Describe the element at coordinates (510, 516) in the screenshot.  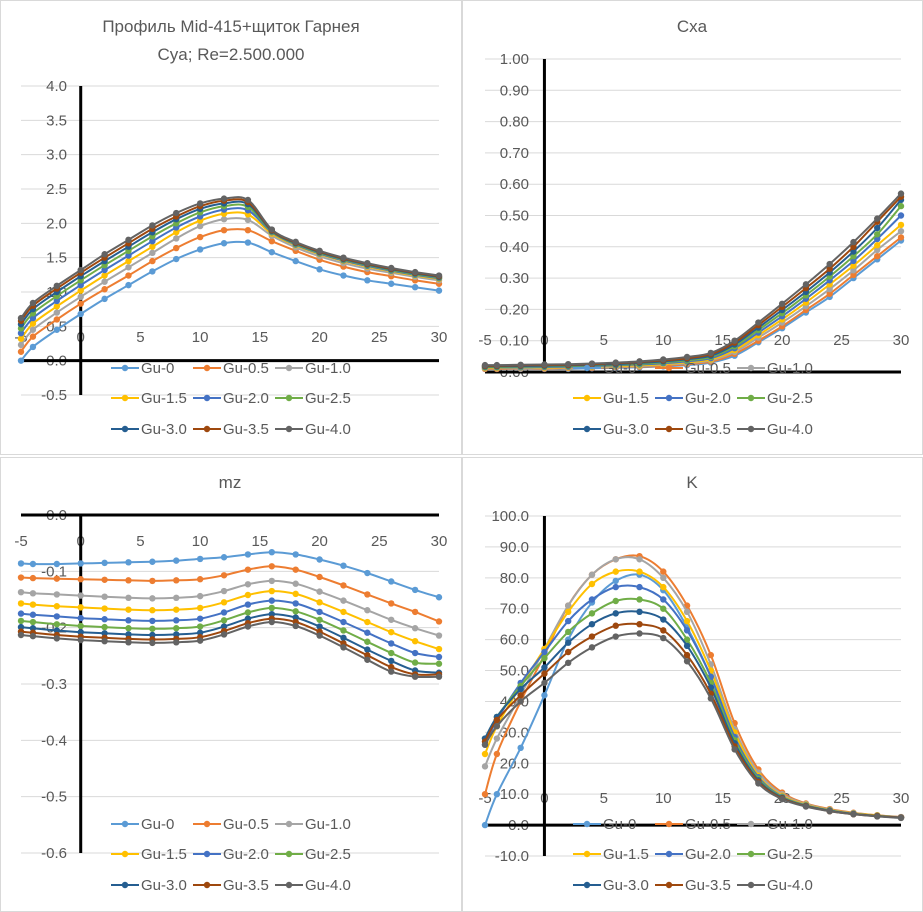
I see `y-tick-label: 100.0` at that location.